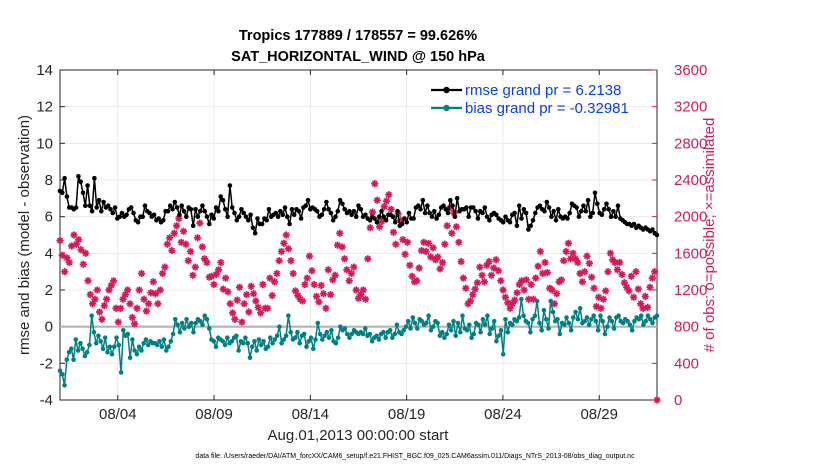 The image size is (830, 470). What do you see at coordinates (690, 290) in the screenshot?
I see `y2-tick-label: 1200` at bounding box center [690, 290].